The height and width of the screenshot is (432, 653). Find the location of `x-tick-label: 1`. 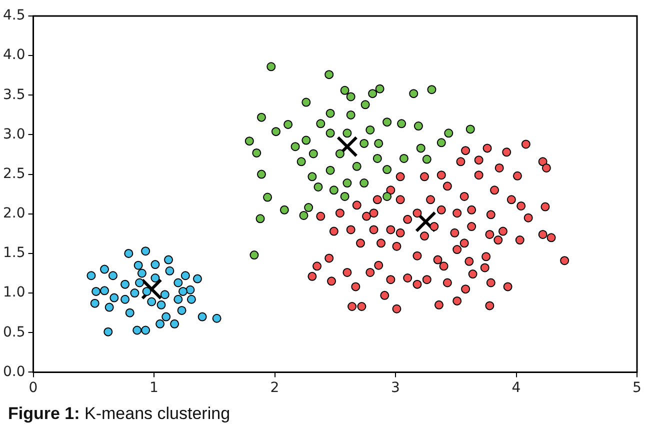

x-tick-label: 1 is located at coordinates (154, 388).